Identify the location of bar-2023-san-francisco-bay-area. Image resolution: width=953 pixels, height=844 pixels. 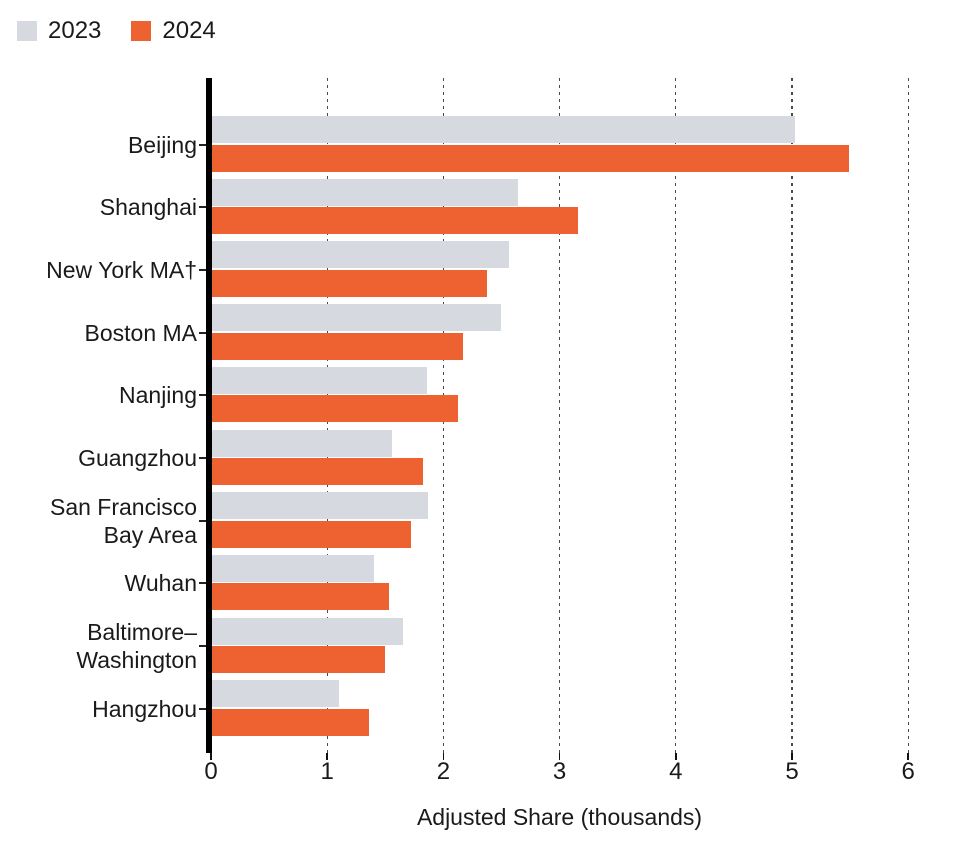
(320, 506).